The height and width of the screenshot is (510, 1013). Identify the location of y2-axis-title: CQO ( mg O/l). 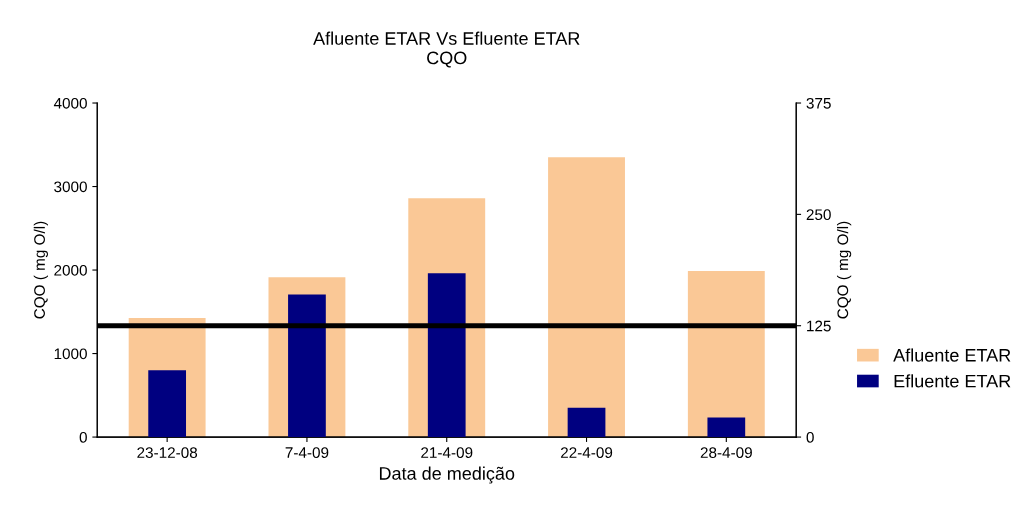
(844, 270).